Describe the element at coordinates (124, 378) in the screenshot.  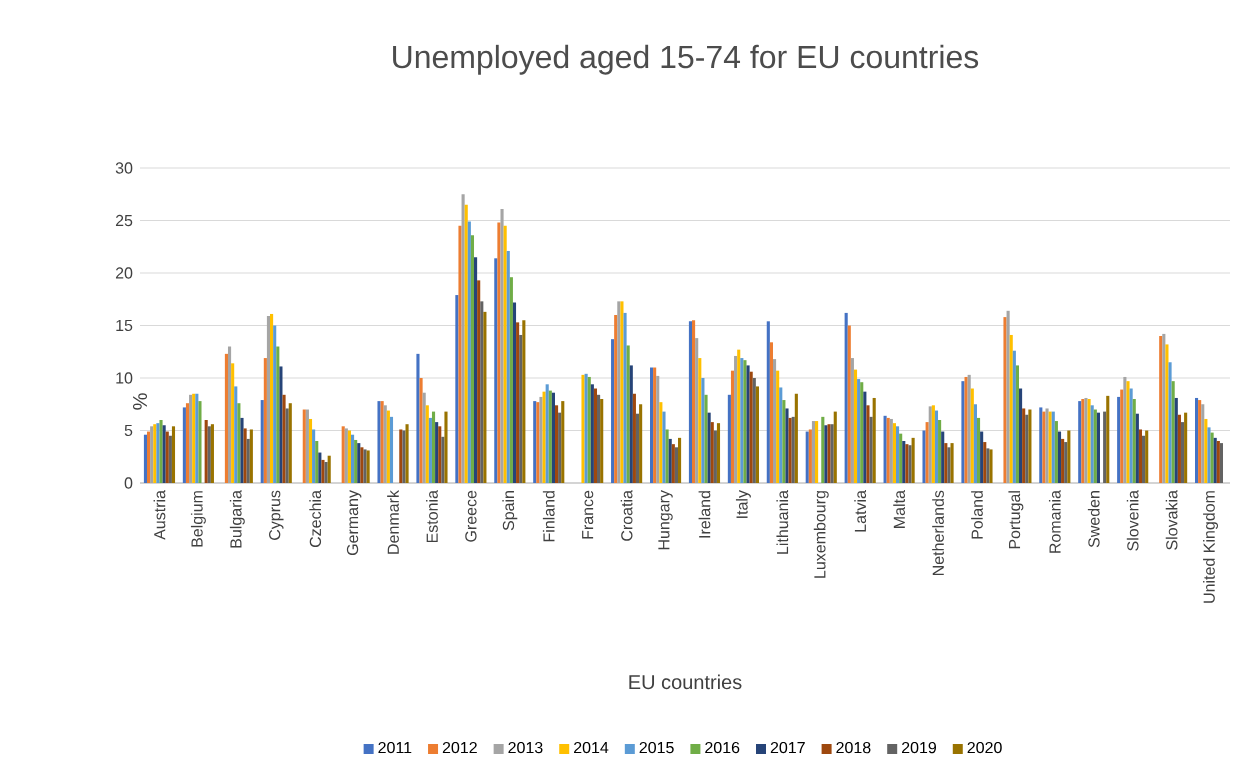
I see `y-tick-label: 10` at that location.